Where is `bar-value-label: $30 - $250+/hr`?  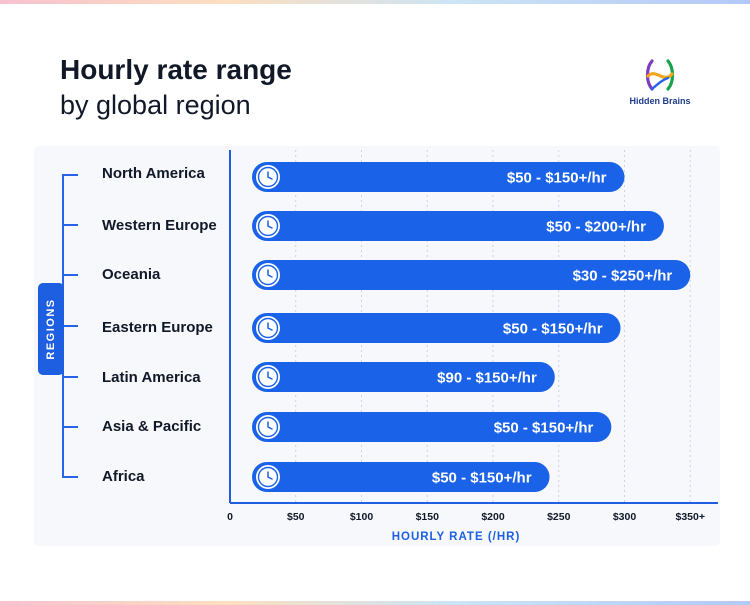
bar-value-label: $30 - $250+/hr is located at coordinates (623, 276).